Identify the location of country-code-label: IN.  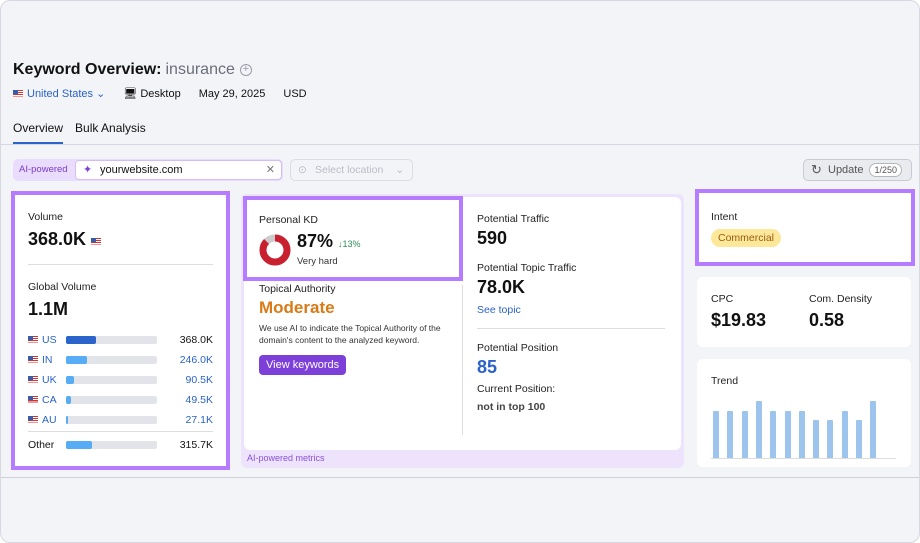
(47, 360).